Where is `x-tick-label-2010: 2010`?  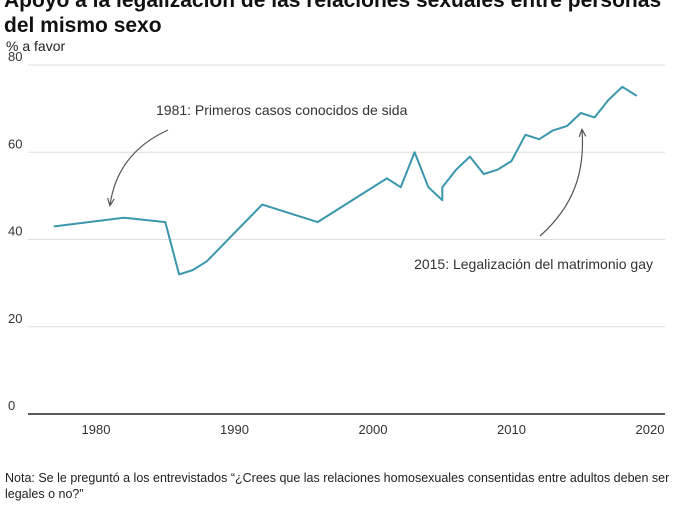
x-tick-label-2010: 2010 is located at coordinates (511, 429).